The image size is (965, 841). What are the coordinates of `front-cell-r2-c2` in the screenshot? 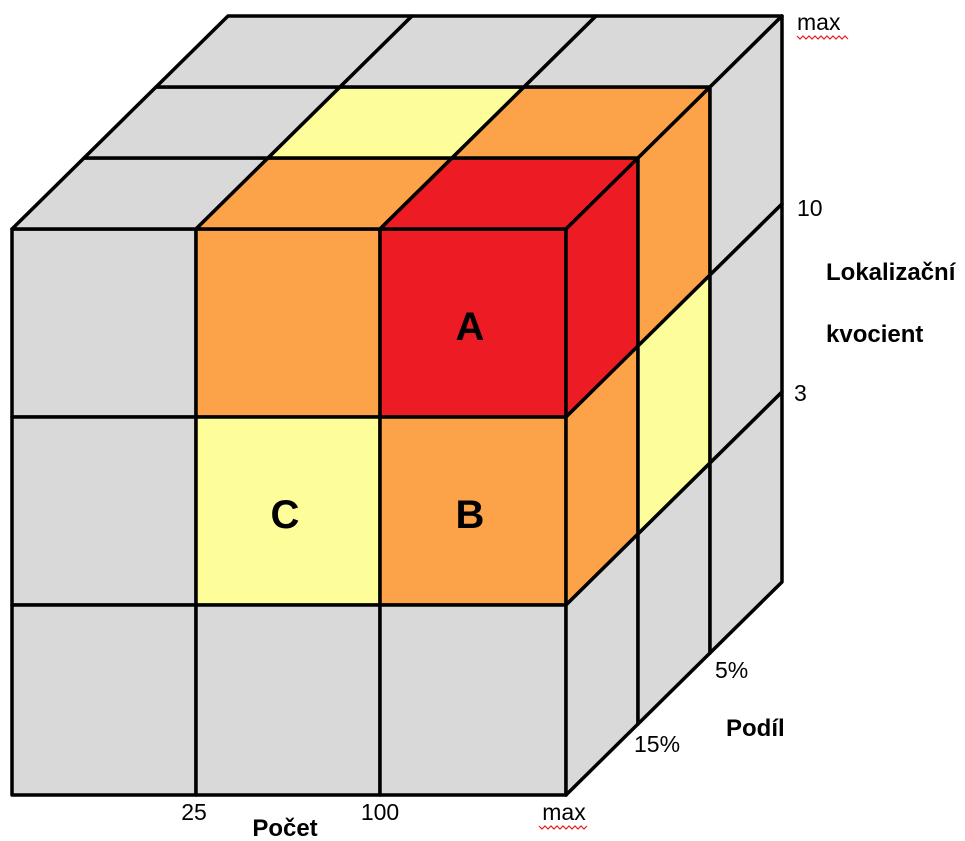 It's located at (473, 700).